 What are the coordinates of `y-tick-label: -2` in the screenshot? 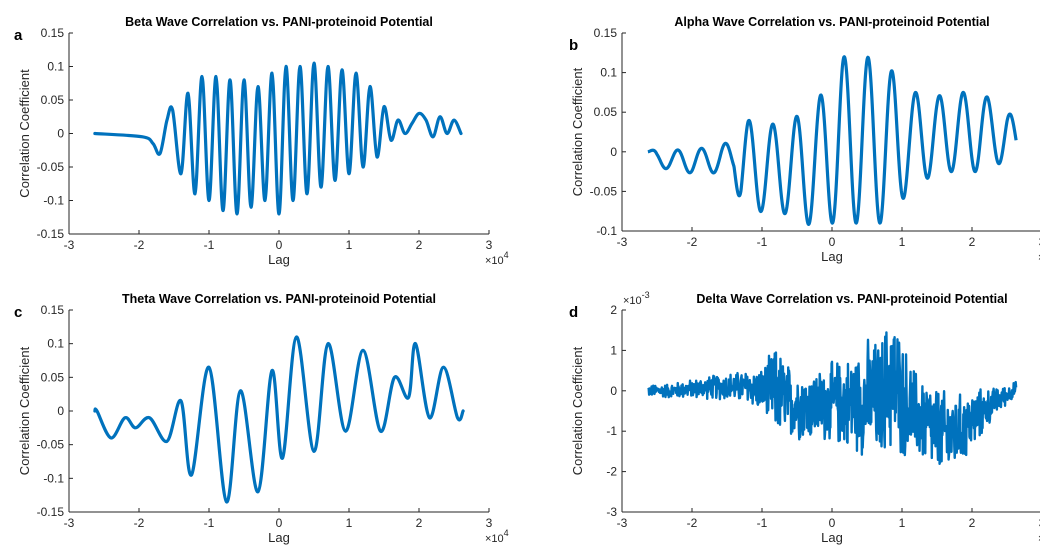 It's located at (611, 472).